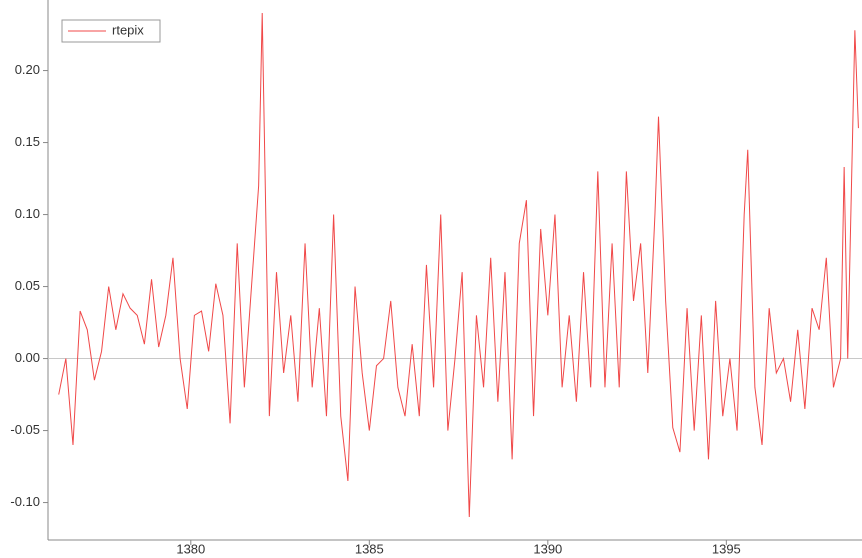 This screenshot has width=862, height=558. I want to click on y-tick-label: 0.05, so click(27, 285).